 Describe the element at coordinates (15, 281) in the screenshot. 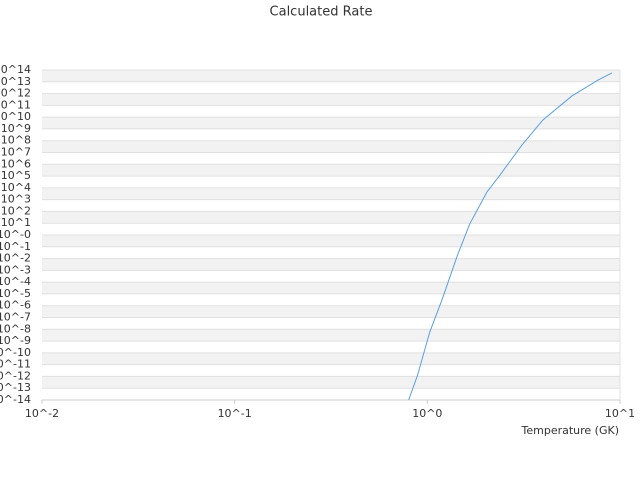

I see `y-tick-label: 10^-4` at that location.